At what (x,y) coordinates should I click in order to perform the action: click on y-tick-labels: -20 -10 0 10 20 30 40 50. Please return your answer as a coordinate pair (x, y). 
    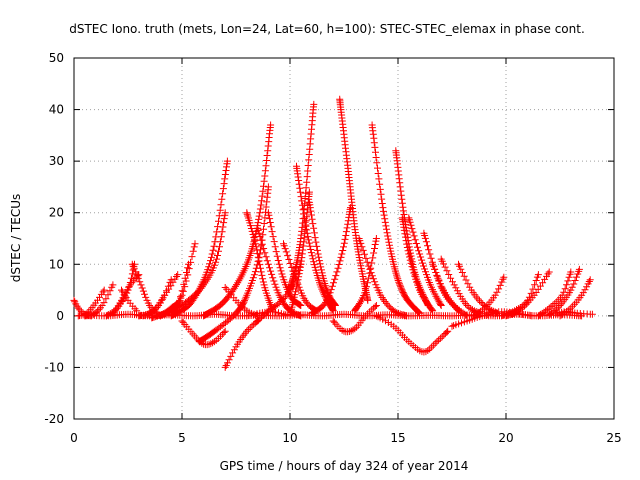
    Looking at the image, I should click on (54, 238).